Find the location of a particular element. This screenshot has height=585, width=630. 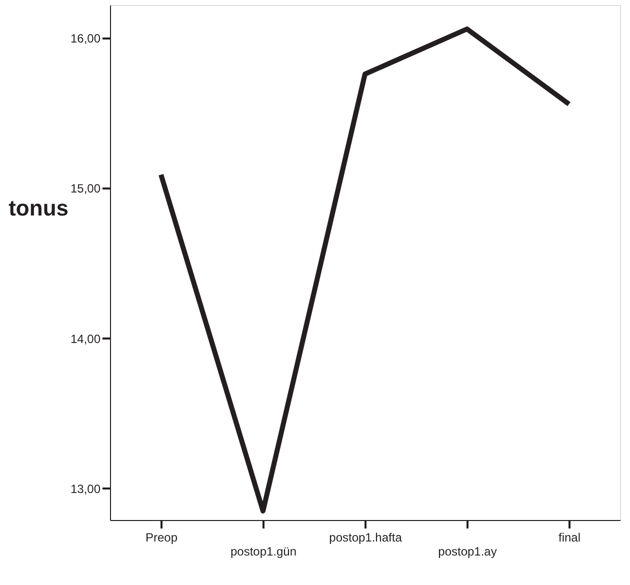

x-tick-label: postop1.hafta is located at coordinates (365, 537).